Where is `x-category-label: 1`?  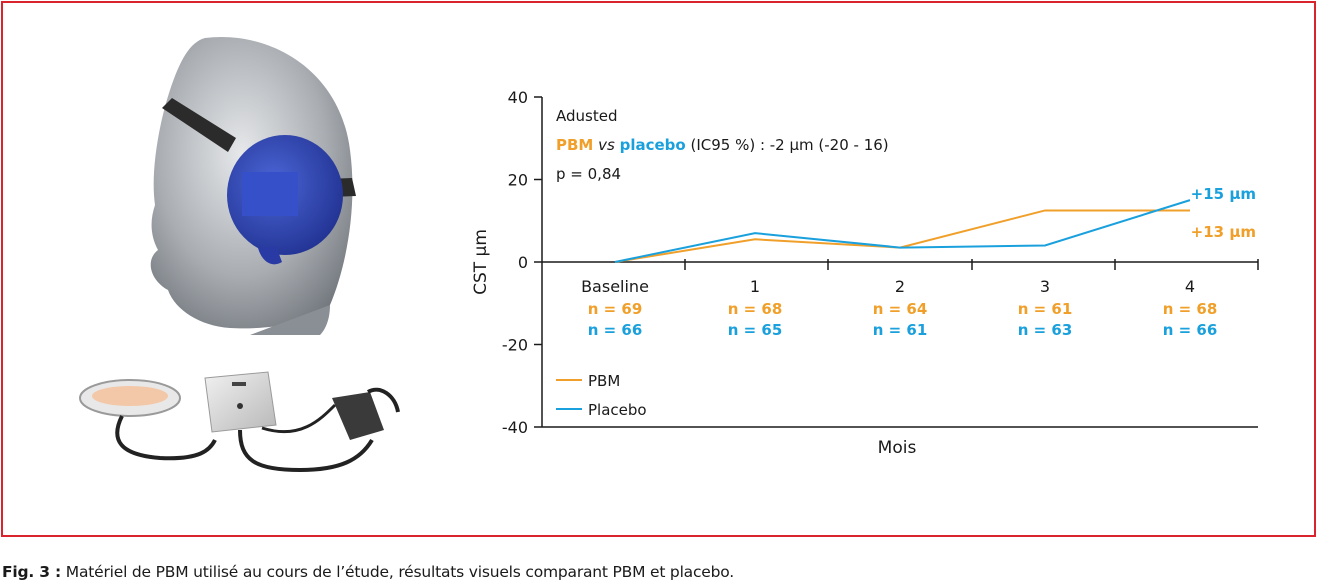
x-category-label: 1 is located at coordinates (755, 286).